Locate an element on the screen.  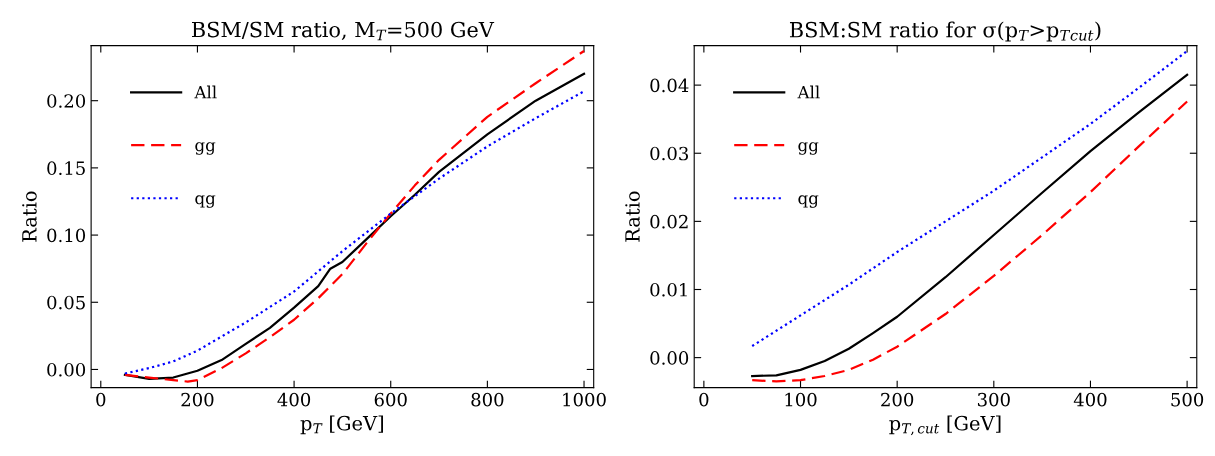
y-tick-label: 0.20 is located at coordinates (66, 101).